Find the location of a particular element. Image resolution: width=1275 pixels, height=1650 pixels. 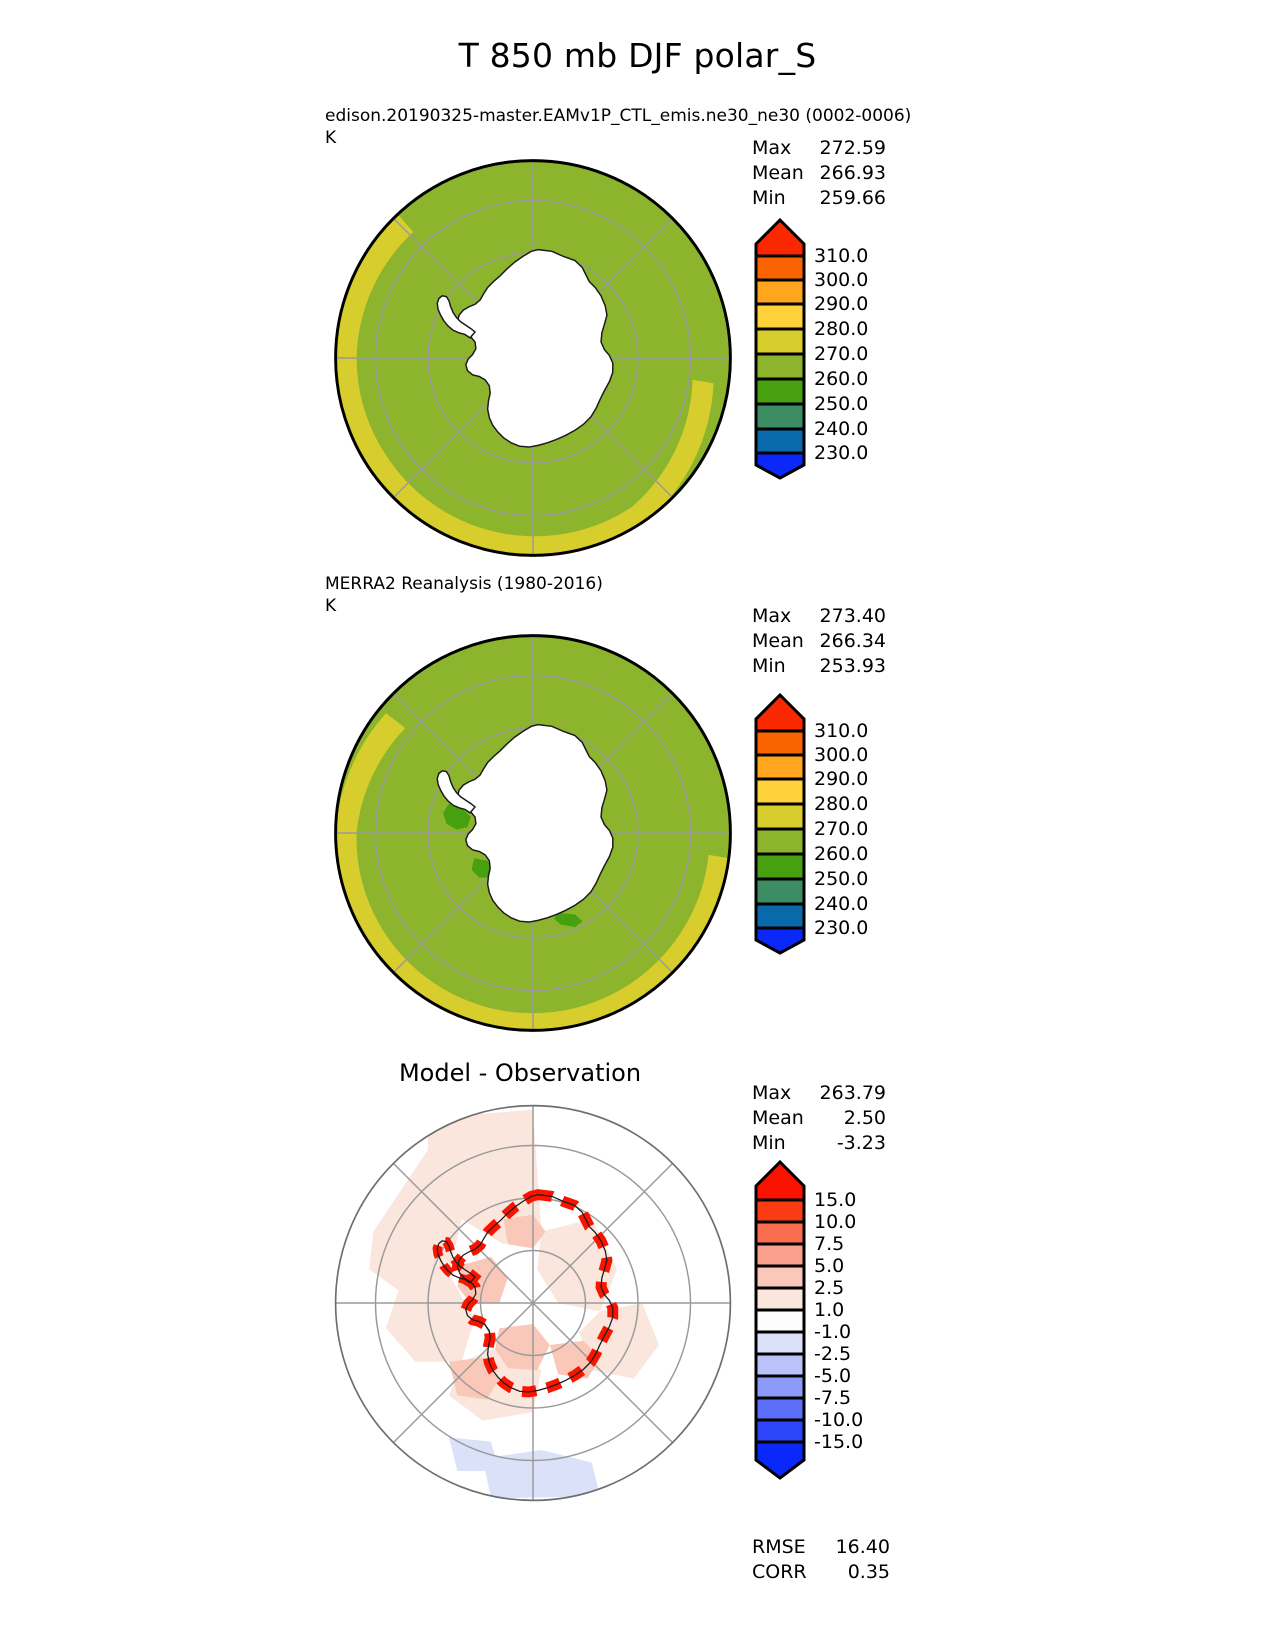

stat-row: Min 253.93 is located at coordinates (819, 666).